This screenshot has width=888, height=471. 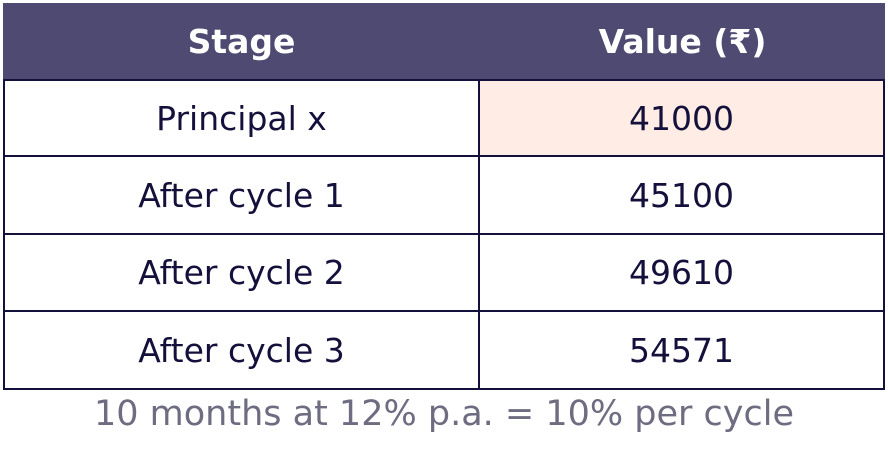 What do you see at coordinates (681, 350) in the screenshot?
I see `table-cell: 54571` at bounding box center [681, 350].